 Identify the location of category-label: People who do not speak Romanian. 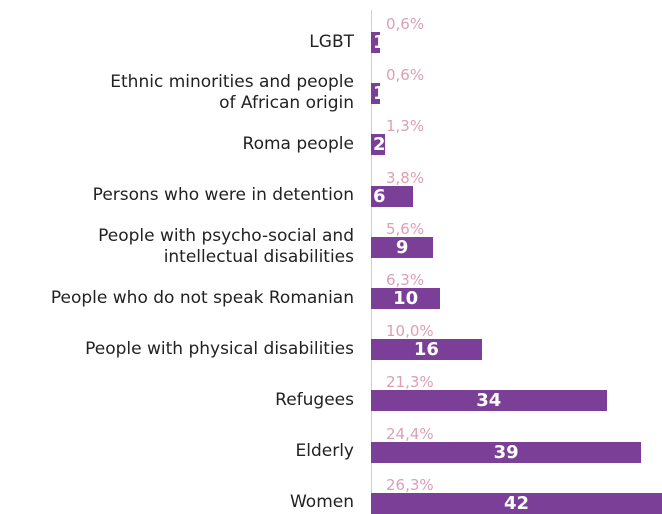
(202, 298).